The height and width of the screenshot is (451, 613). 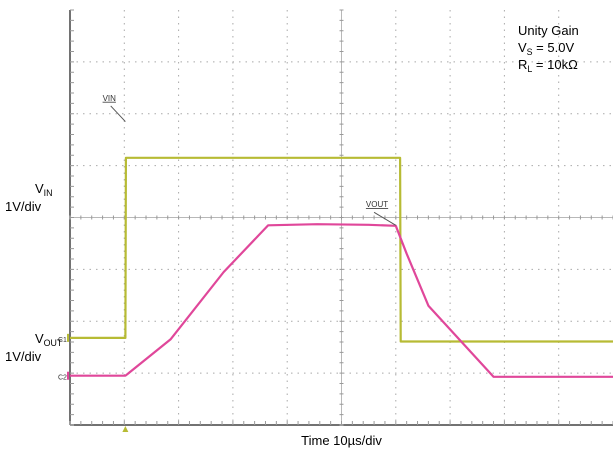 I want to click on vin-scale: 1V/div, so click(x=23, y=206).